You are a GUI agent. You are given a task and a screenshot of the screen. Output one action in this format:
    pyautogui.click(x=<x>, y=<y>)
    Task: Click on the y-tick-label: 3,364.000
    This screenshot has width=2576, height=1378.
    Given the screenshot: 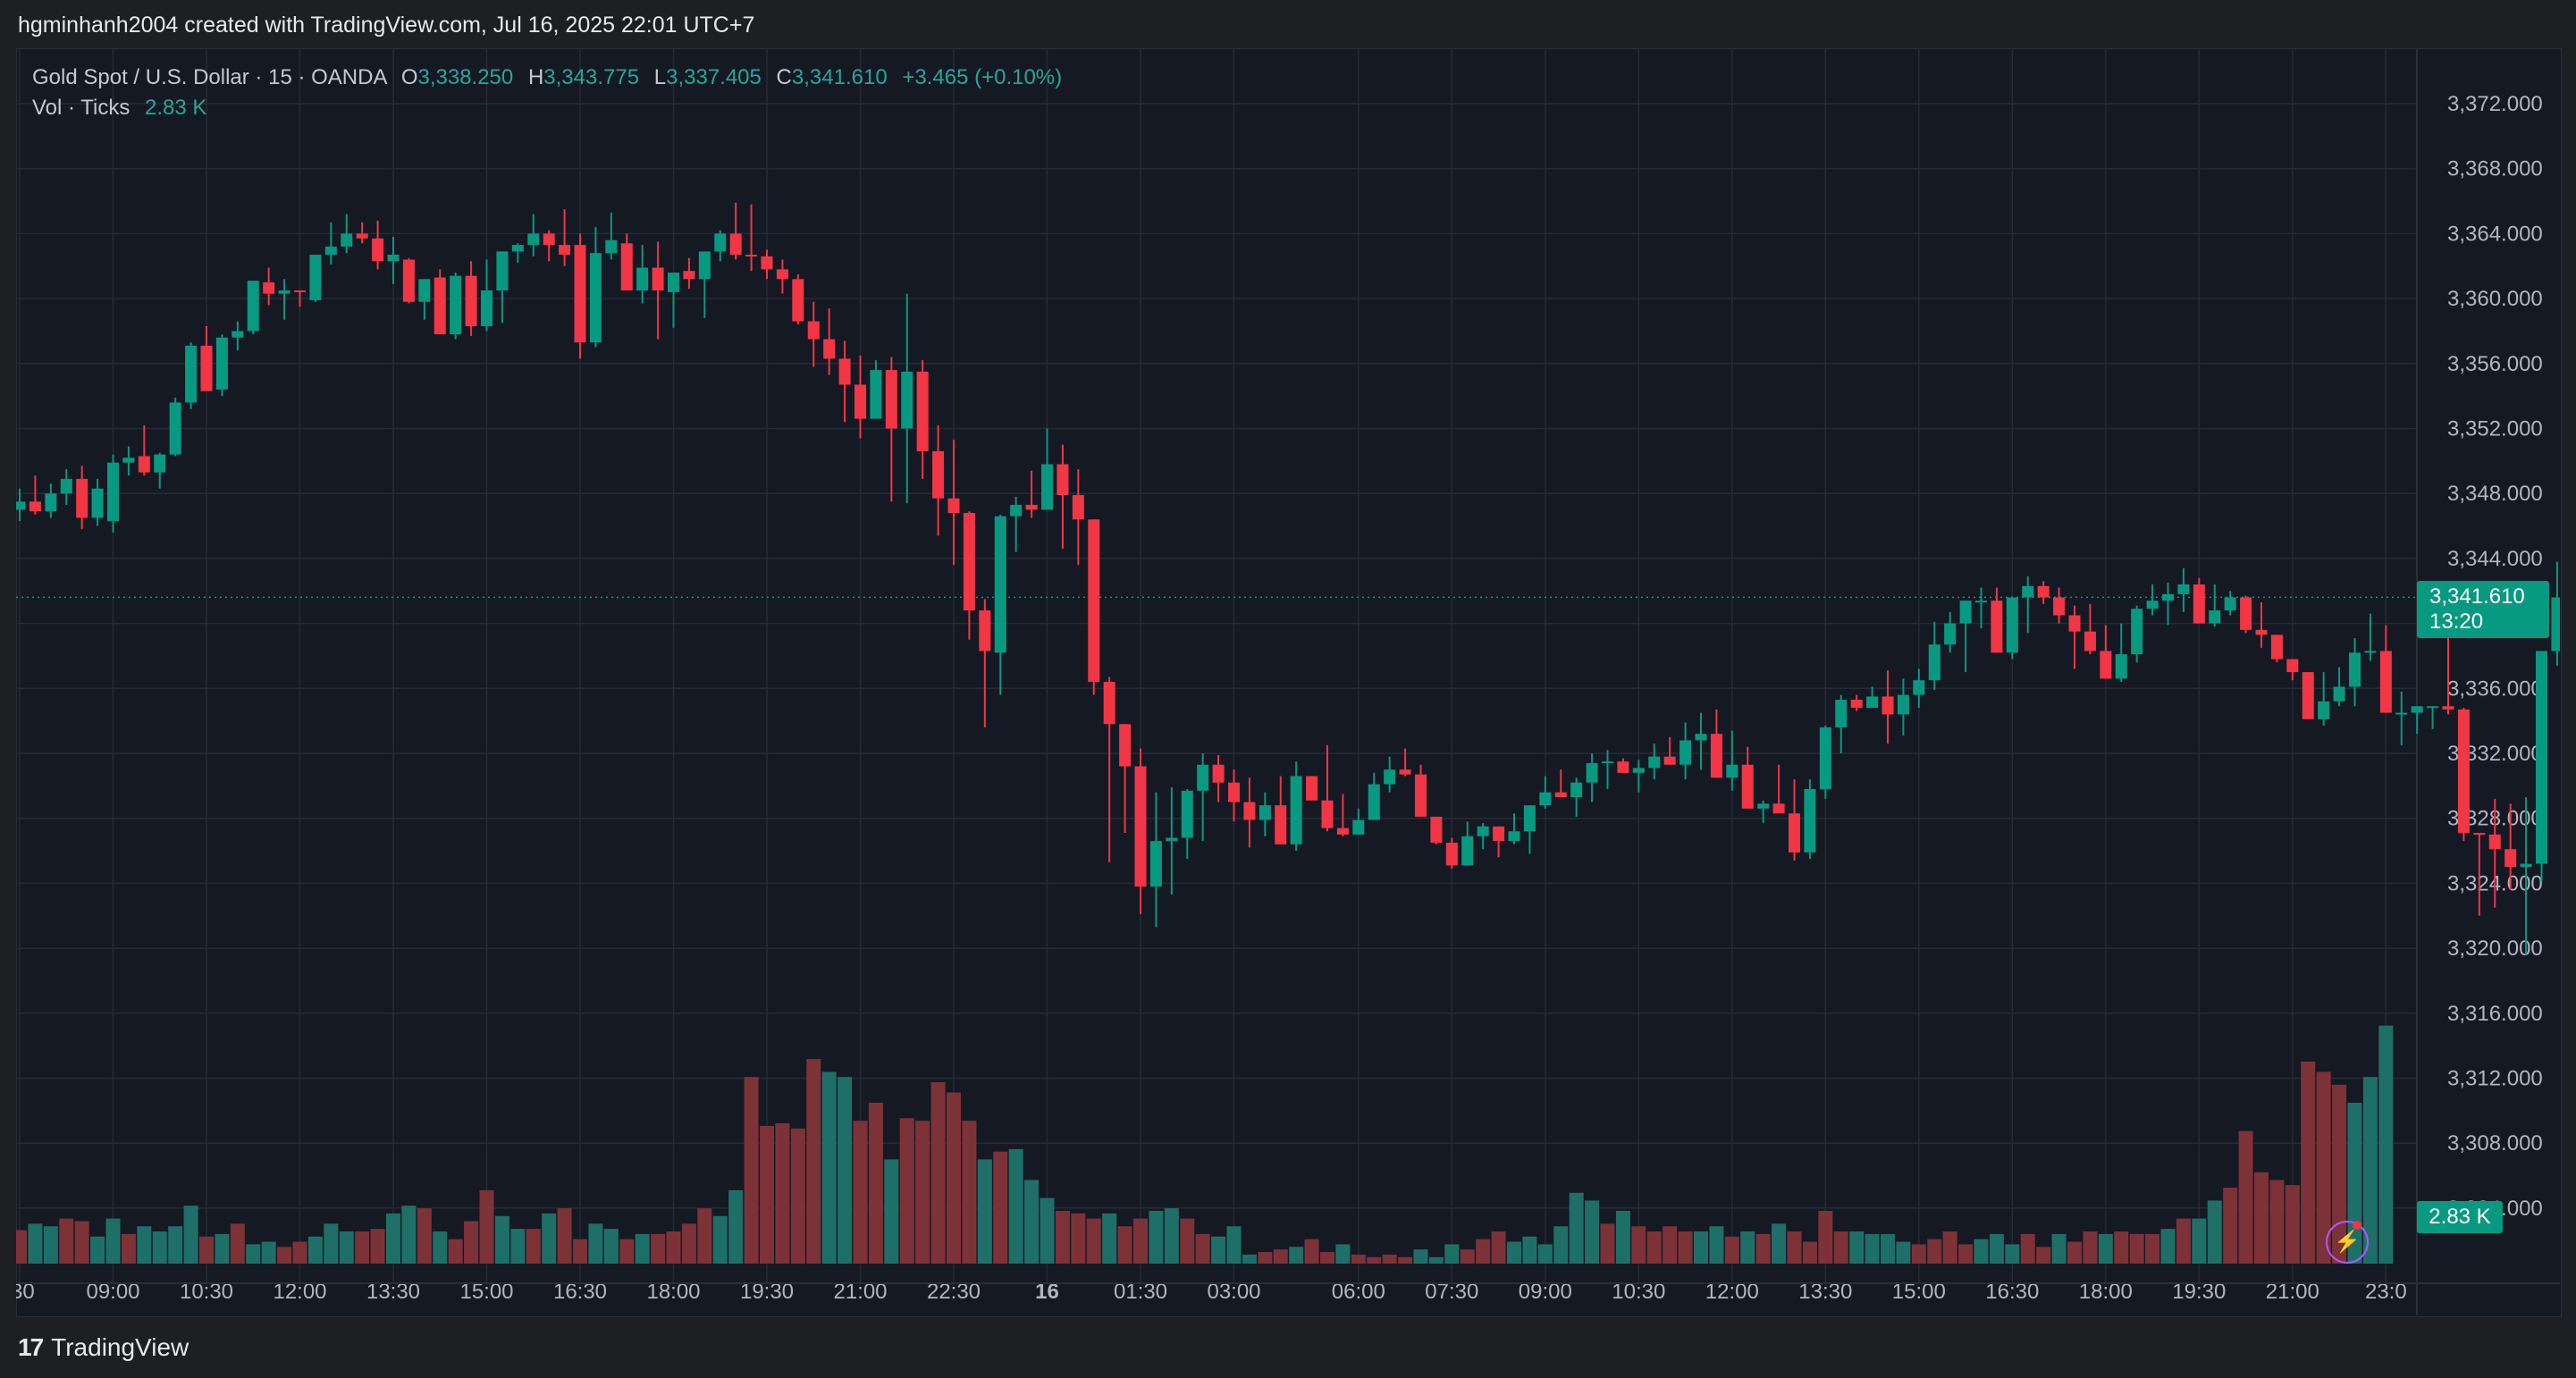 What is the action you would take?
    pyautogui.click(x=2495, y=234)
    